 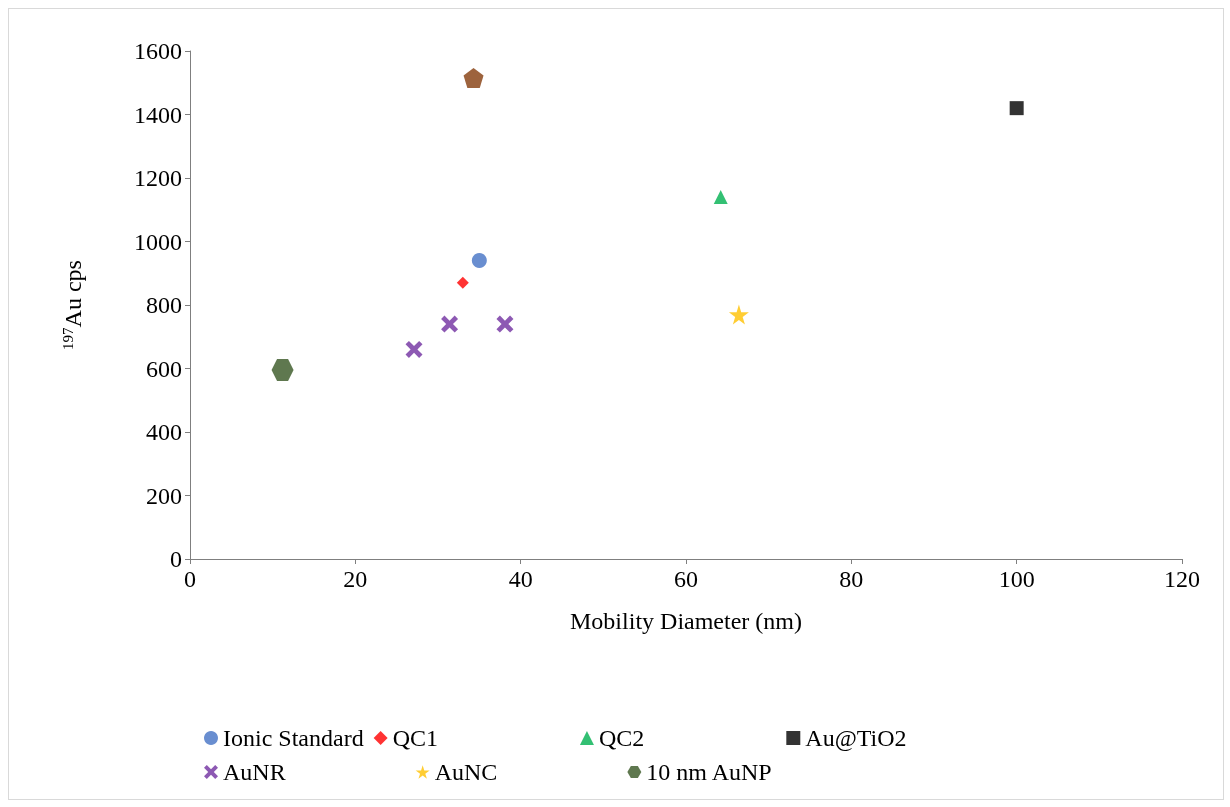 I want to click on y-tick-label: 800, so click(x=164, y=305).